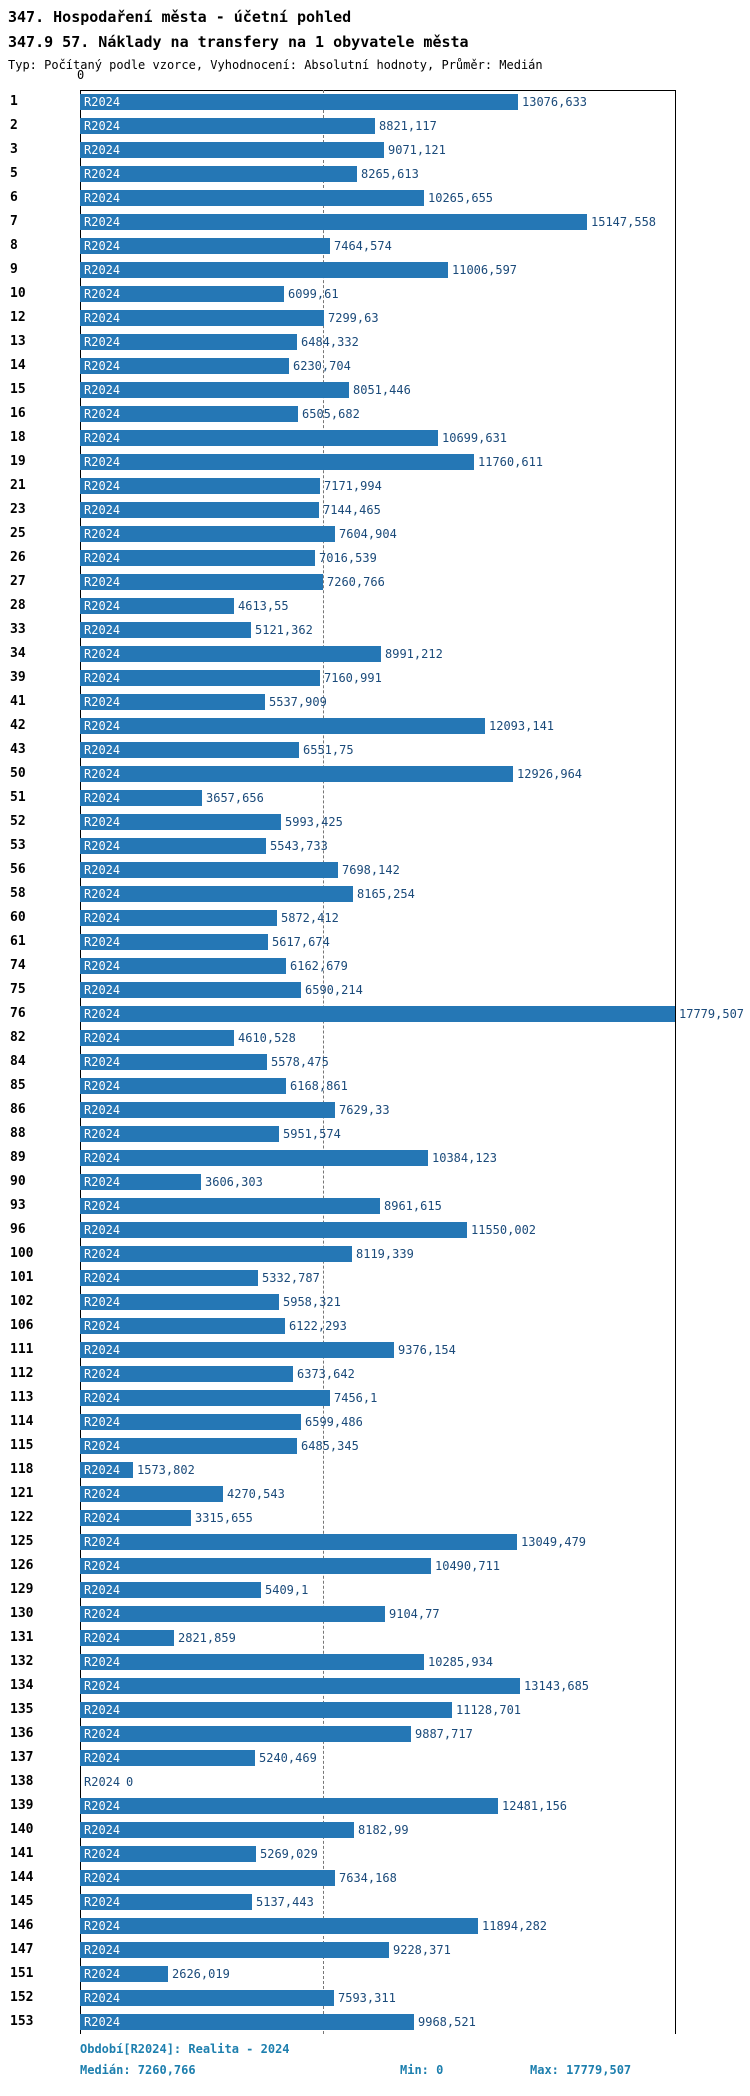  What do you see at coordinates (14, 245) in the screenshot?
I see `row-number: 8` at bounding box center [14, 245].